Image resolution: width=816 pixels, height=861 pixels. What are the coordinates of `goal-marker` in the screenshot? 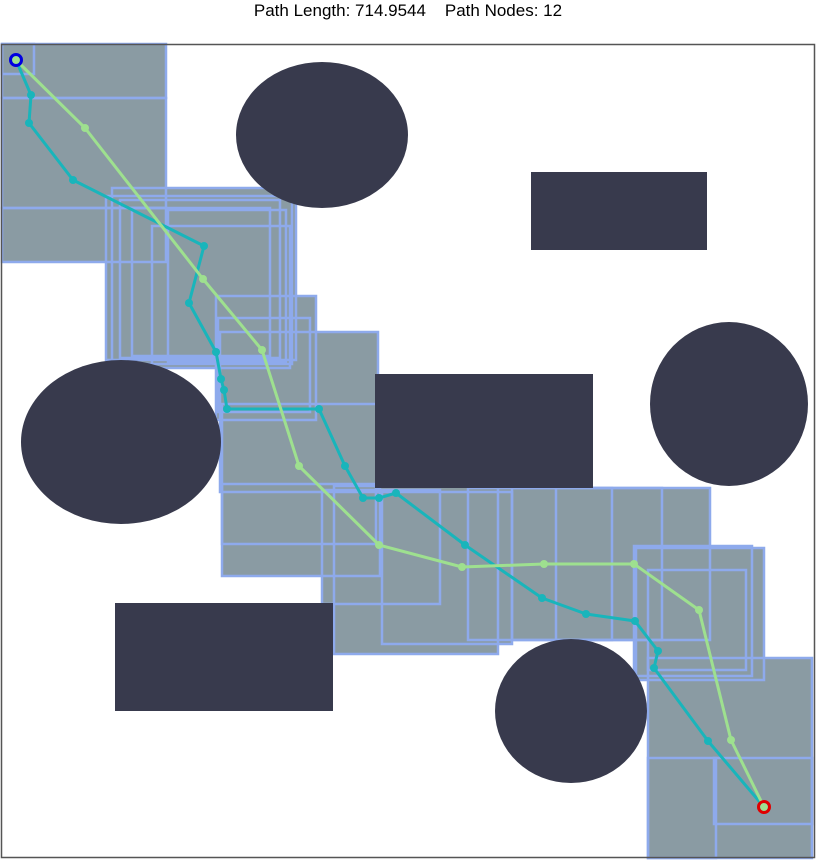 It's located at (764, 807).